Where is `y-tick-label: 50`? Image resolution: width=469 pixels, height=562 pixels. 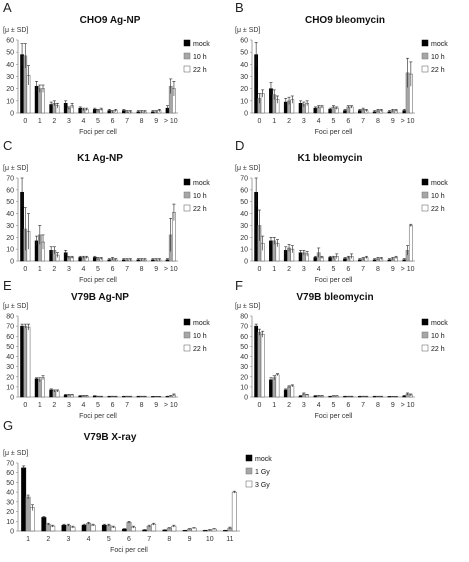
y-tick-label: 50 is located at coordinates (244, 53).